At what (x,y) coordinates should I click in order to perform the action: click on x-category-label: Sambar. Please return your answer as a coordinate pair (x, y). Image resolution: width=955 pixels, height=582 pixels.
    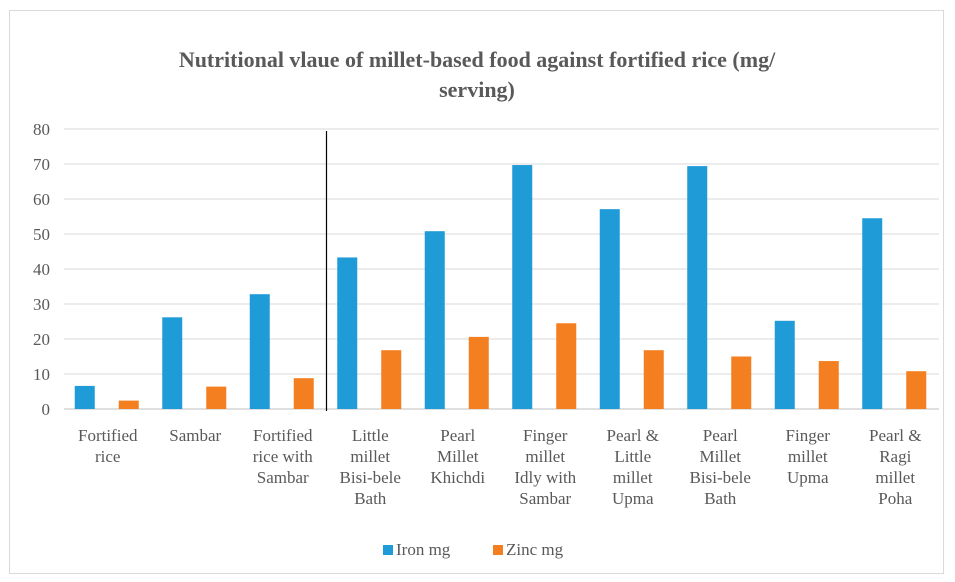
    Looking at the image, I should click on (195, 435).